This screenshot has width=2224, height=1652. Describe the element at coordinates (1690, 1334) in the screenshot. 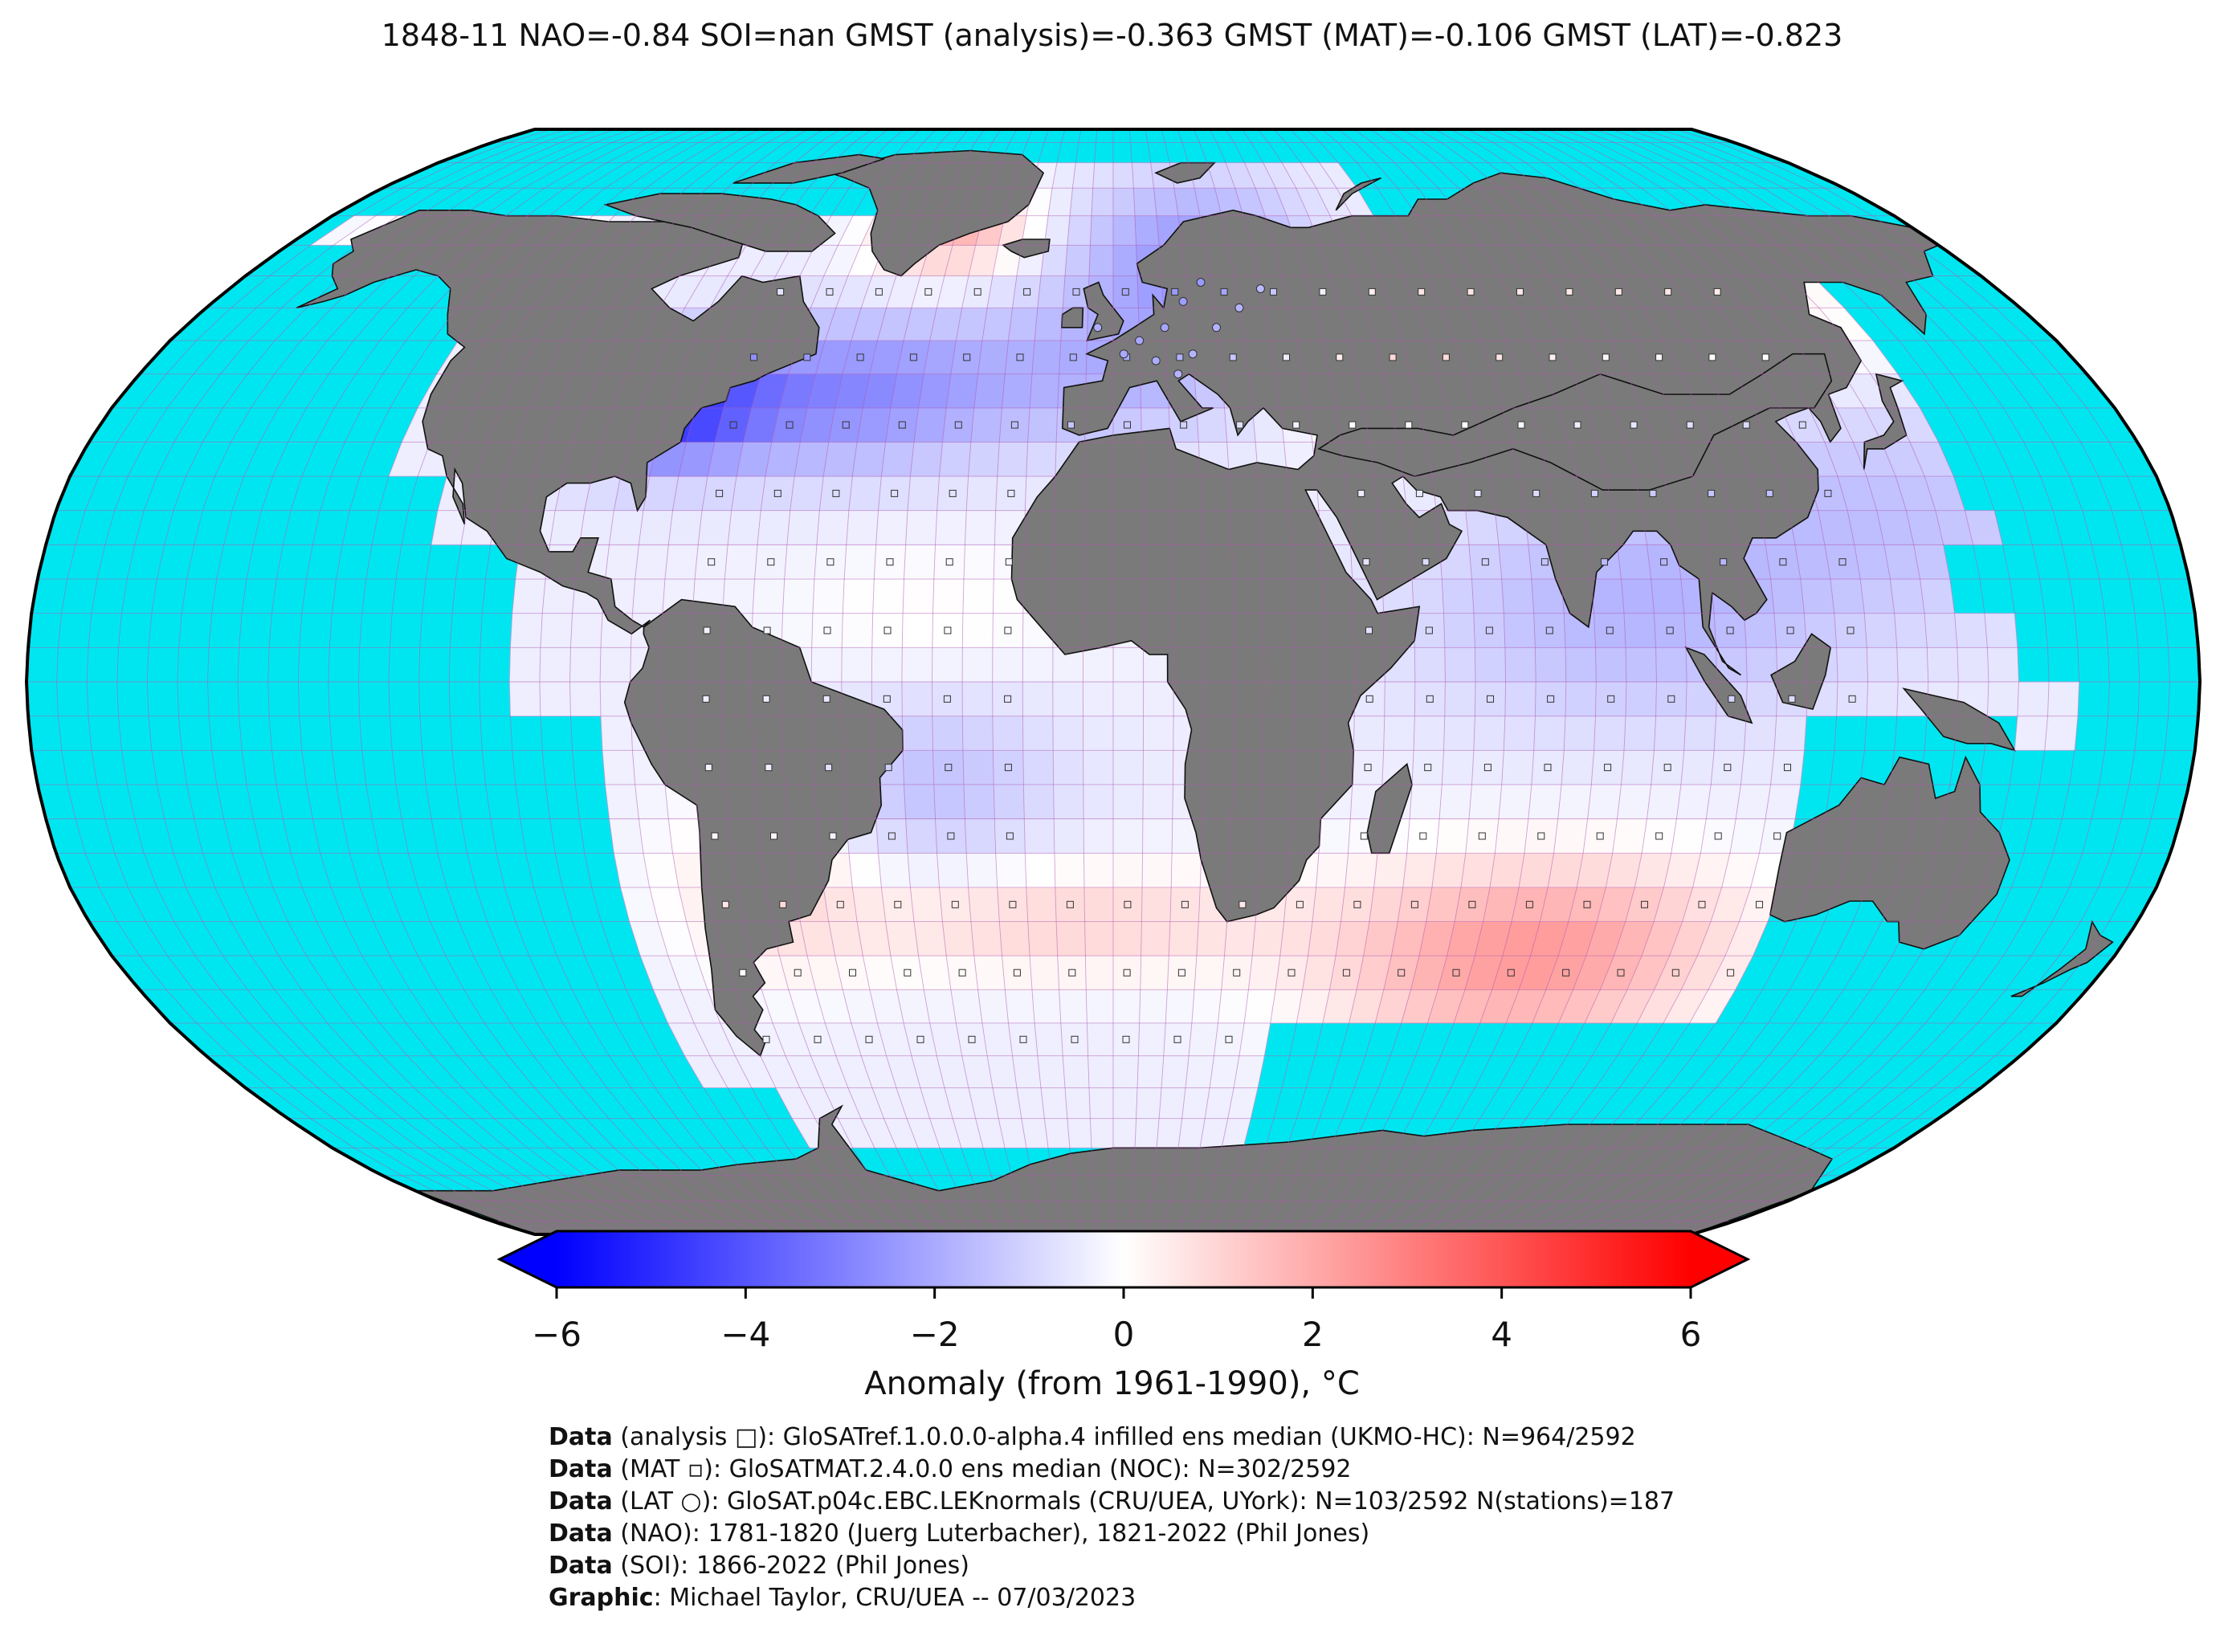

I see `colorbar-tick-label: 6` at that location.